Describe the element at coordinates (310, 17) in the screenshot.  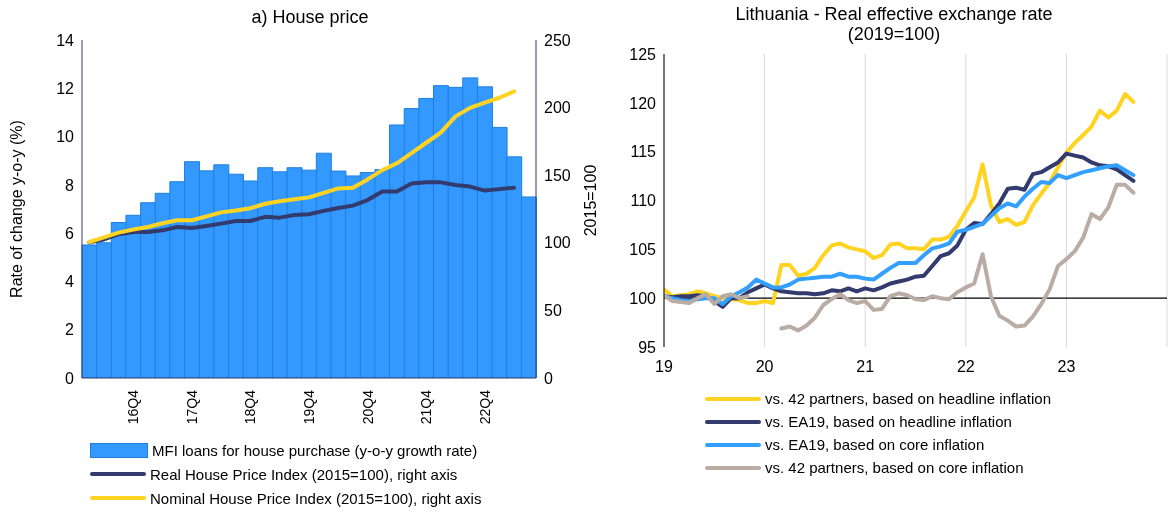
I see `chart-title: a) House price` at that location.